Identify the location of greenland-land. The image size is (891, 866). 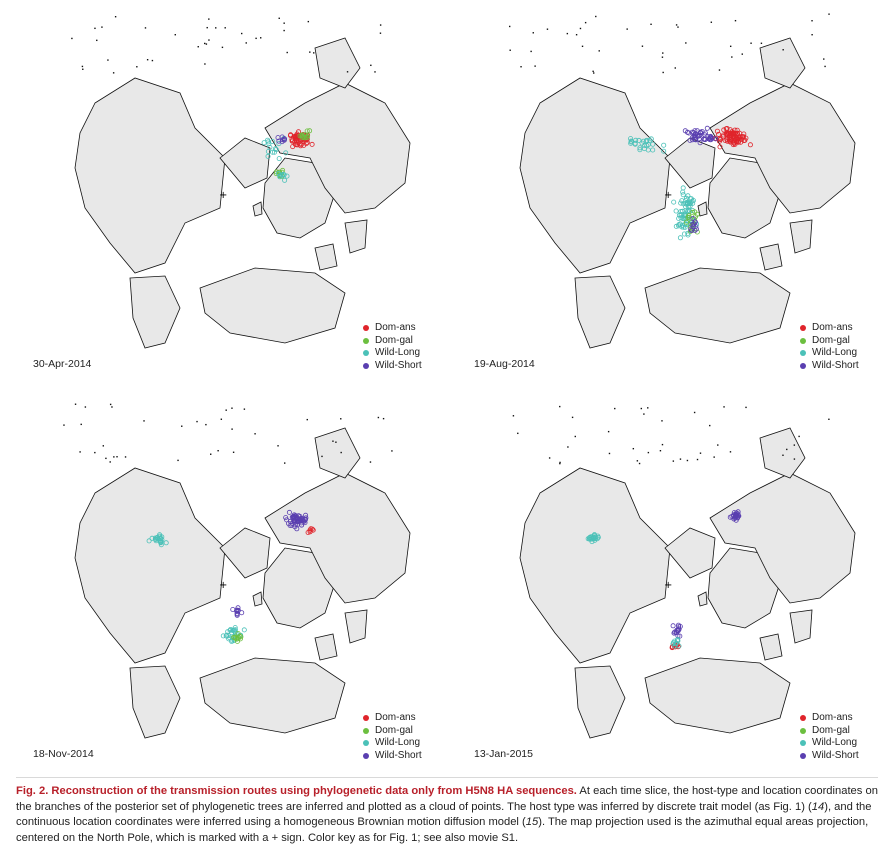
(690, 553).